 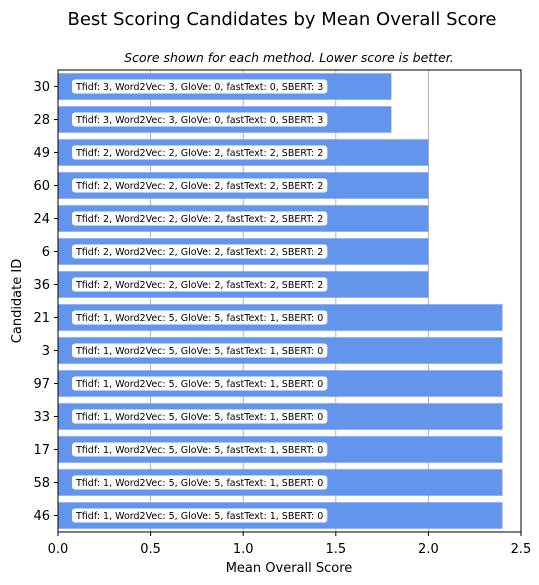 I want to click on y-tick-label: 21, so click(x=41, y=318).